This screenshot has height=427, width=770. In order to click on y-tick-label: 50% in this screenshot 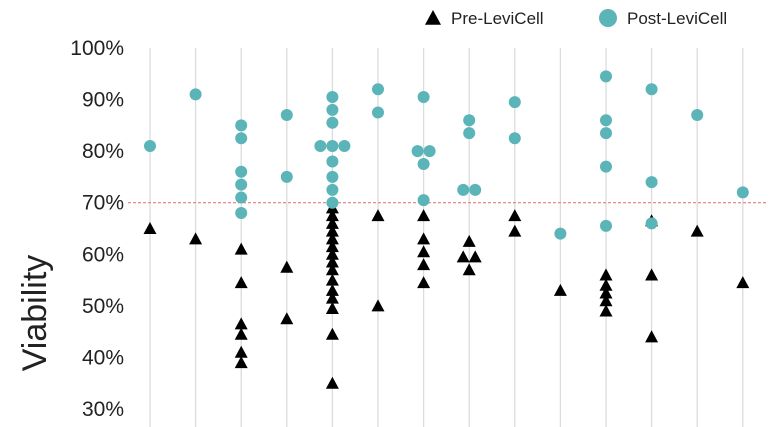, I will do `click(103, 306)`.